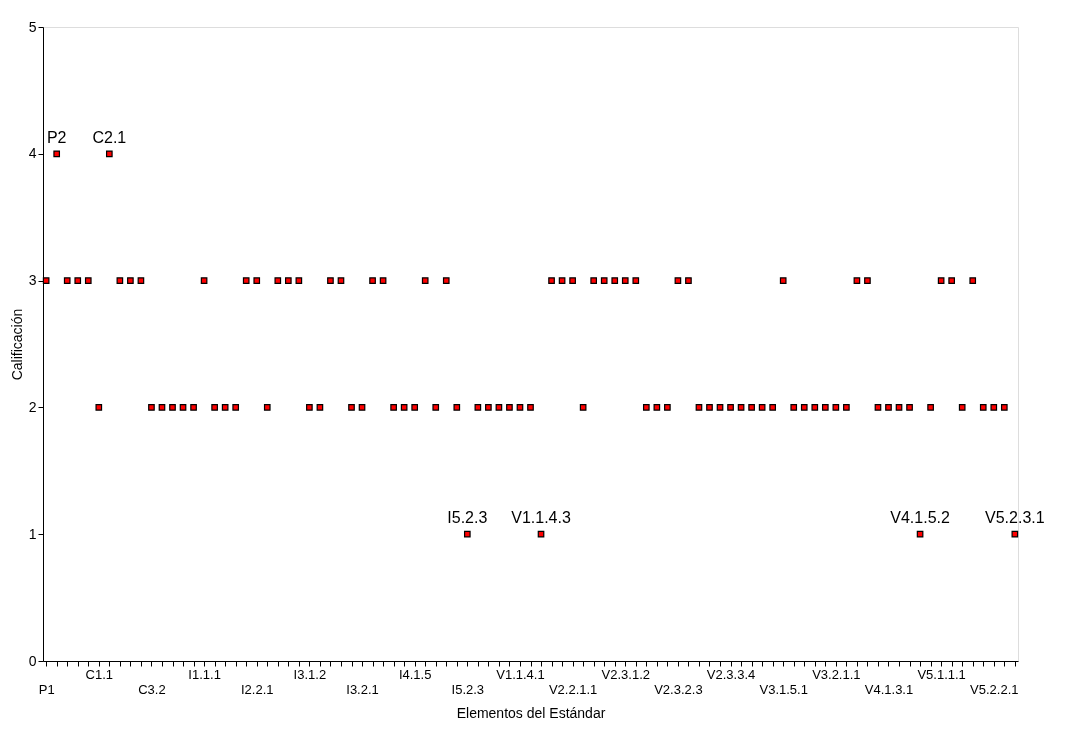 Image resolution: width=1091 pixels, height=742 pixels. Describe the element at coordinates (625, 674) in the screenshot. I see `x-tick-label: V2.3.1.2` at that location.